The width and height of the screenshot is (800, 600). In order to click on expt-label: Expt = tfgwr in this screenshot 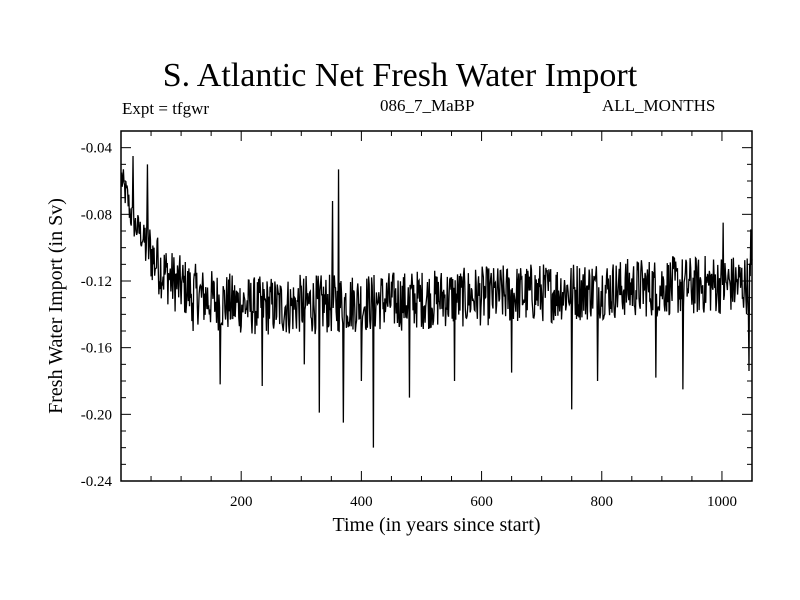, I will do `click(166, 108)`.